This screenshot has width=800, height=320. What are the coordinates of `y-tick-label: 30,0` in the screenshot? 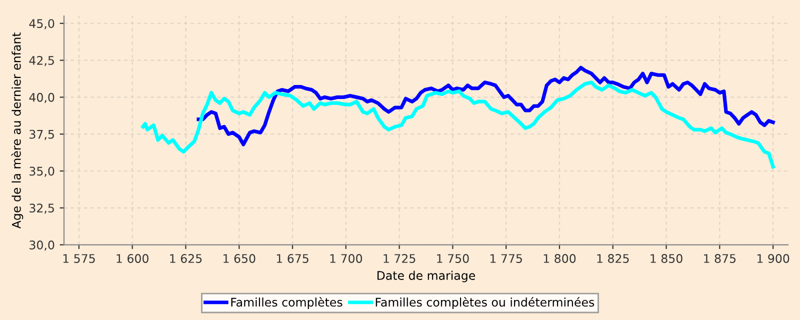 It's located at (42, 245).